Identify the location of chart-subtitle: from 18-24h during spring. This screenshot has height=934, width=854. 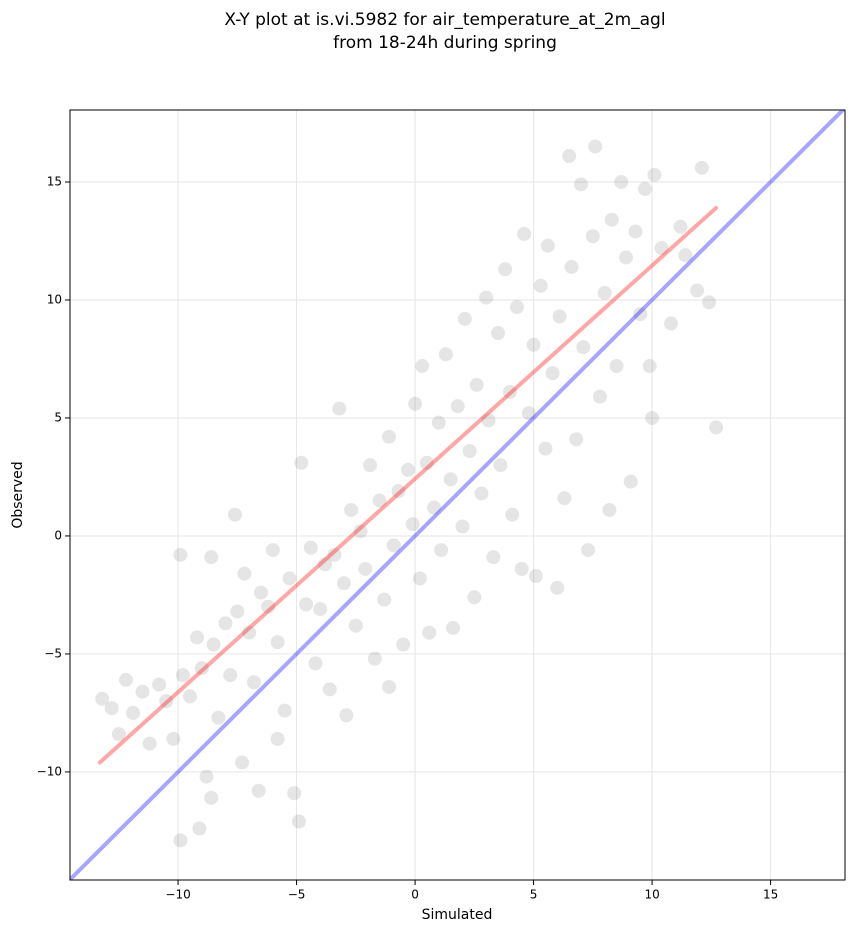
(445, 43).